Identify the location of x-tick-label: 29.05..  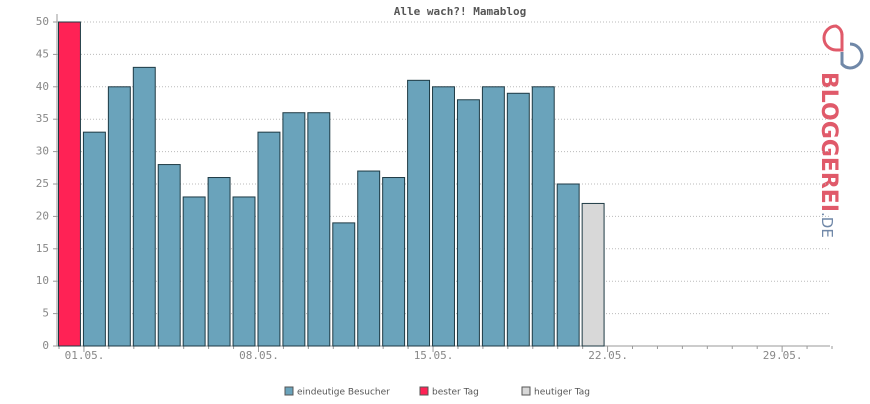
(783, 355).